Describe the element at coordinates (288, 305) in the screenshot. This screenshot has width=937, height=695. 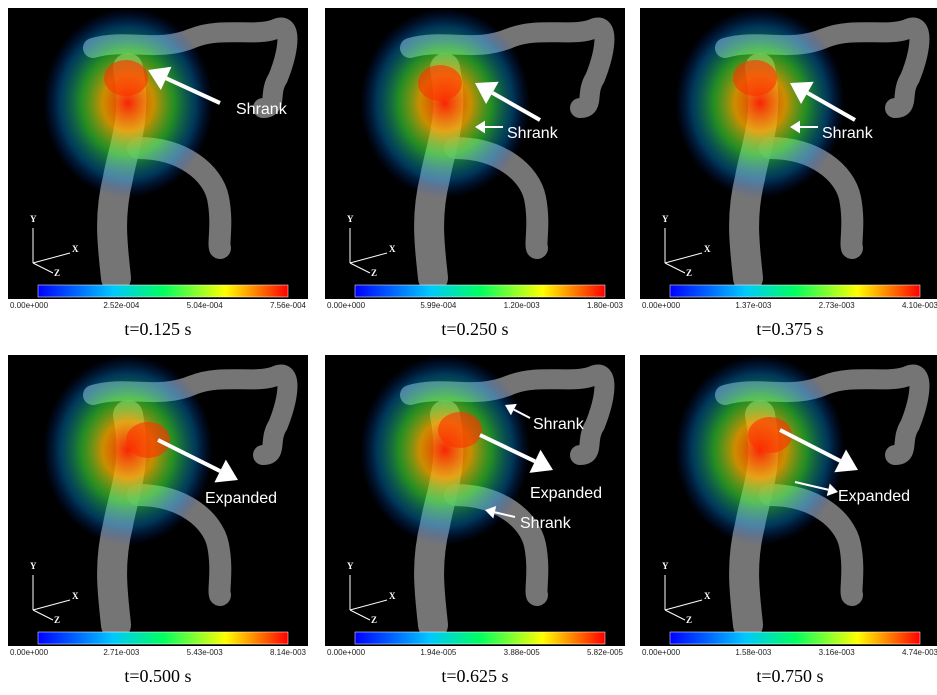
I see `colorbar-label: 7.56e-004` at that location.